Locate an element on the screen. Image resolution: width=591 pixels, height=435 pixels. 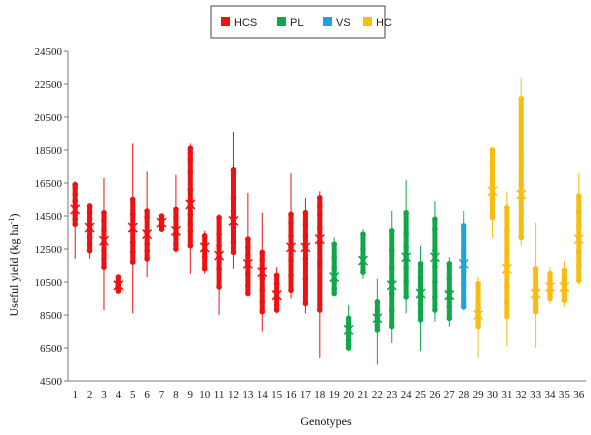
x-tick-label: 17 is located at coordinates (306, 395).